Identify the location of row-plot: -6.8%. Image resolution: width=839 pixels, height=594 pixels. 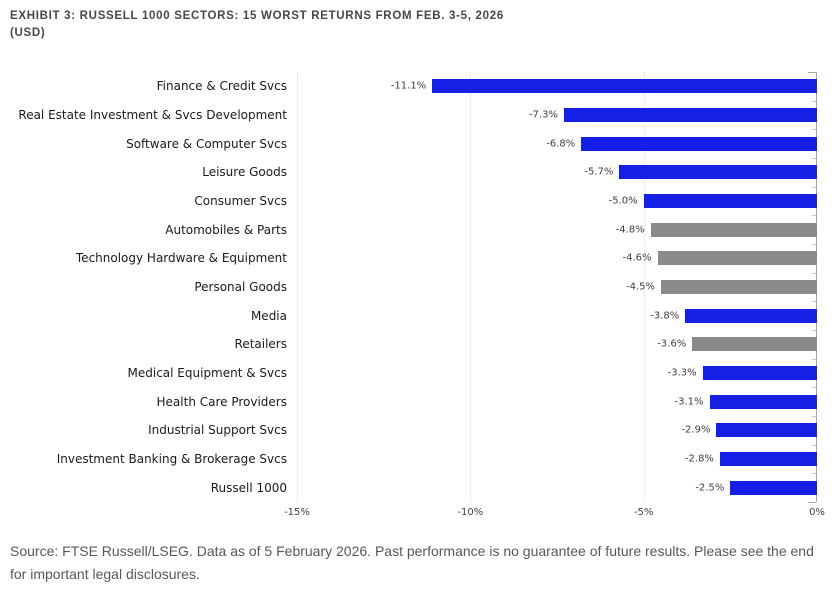
(557, 143).